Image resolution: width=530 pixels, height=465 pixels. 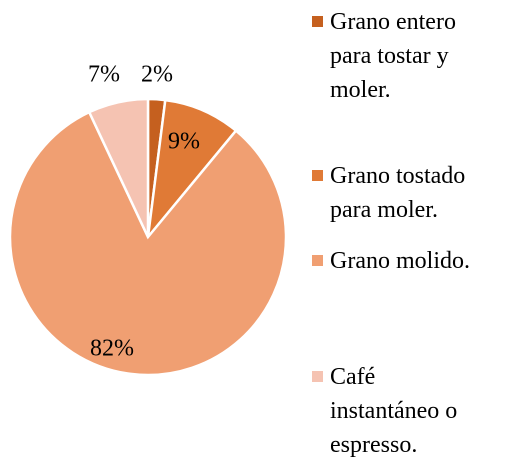 I want to click on data-label: 7%, so click(x=104, y=75).